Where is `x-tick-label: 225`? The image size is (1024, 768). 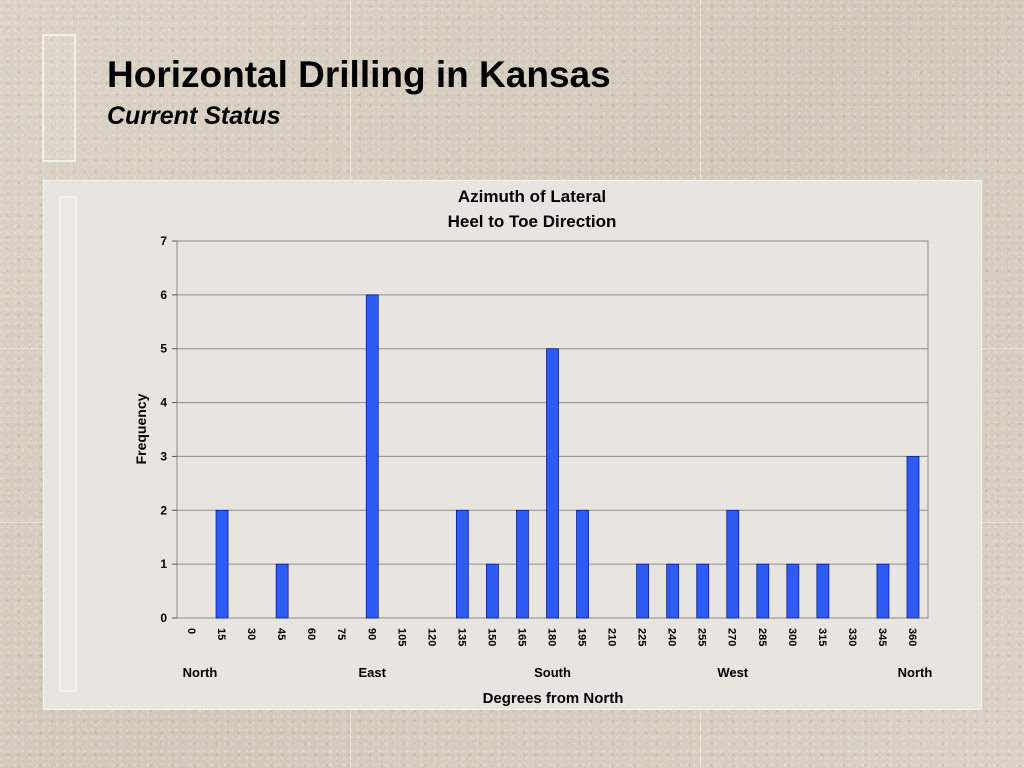 x-tick-label: 225 is located at coordinates (642, 637).